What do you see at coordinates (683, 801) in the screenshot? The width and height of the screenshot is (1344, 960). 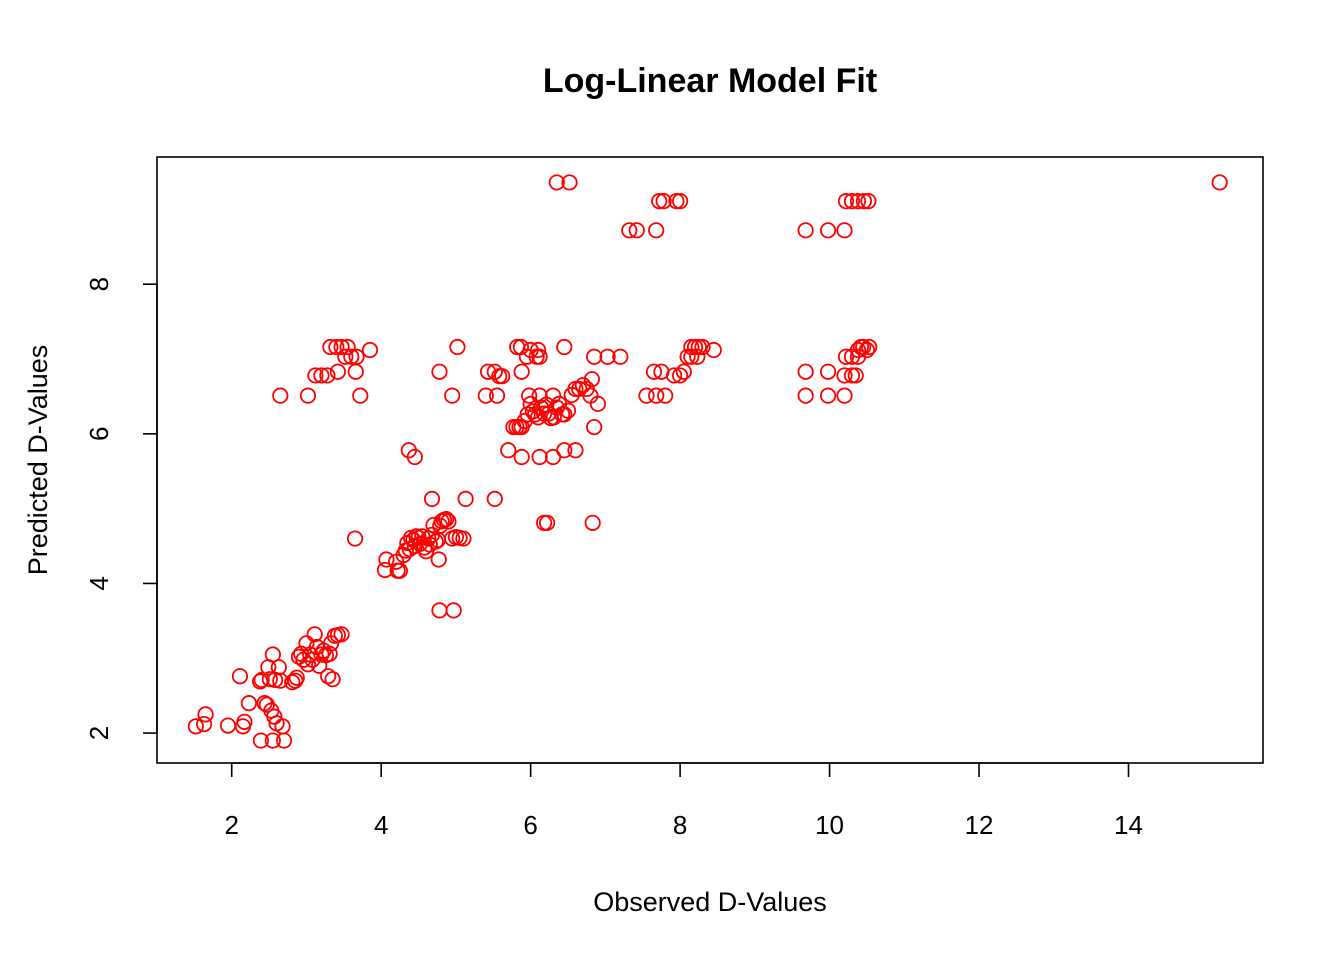 I see `x-axis: 2 4 6 8 10 12 14` at bounding box center [683, 801].